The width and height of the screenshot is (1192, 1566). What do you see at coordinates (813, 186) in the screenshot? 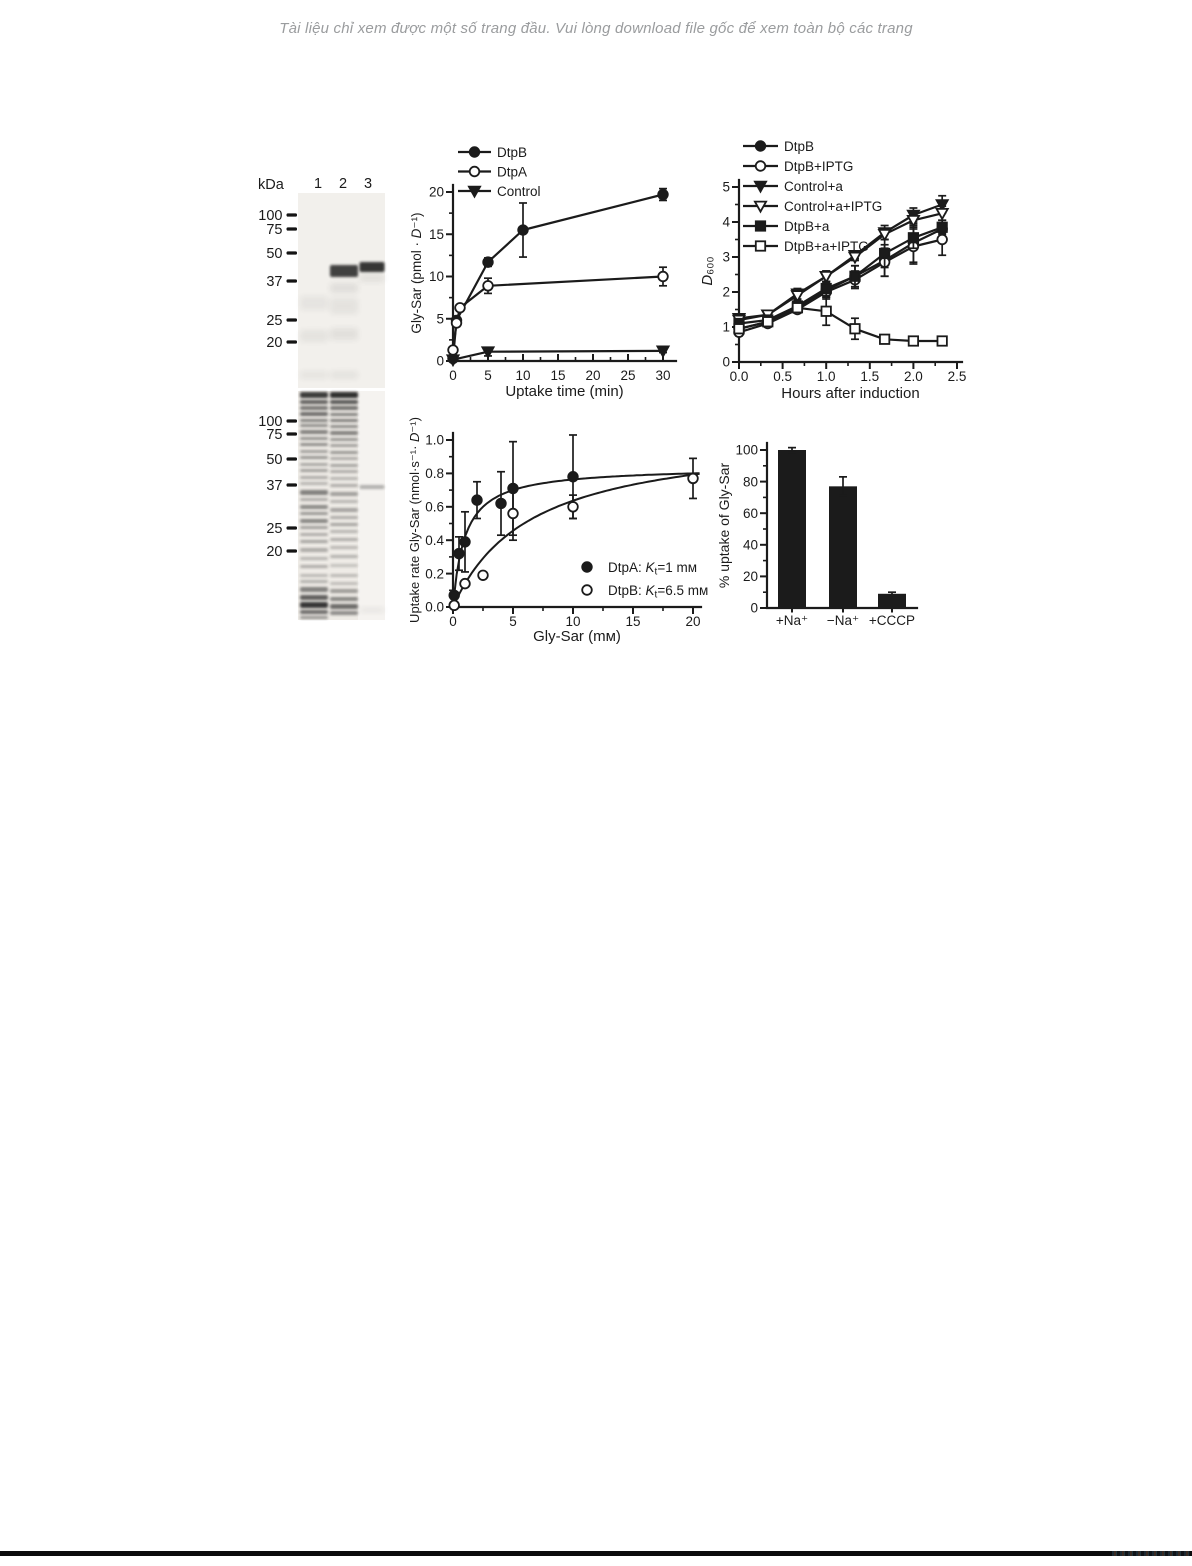
I see `svg-text: Control+a` at bounding box center [813, 186].